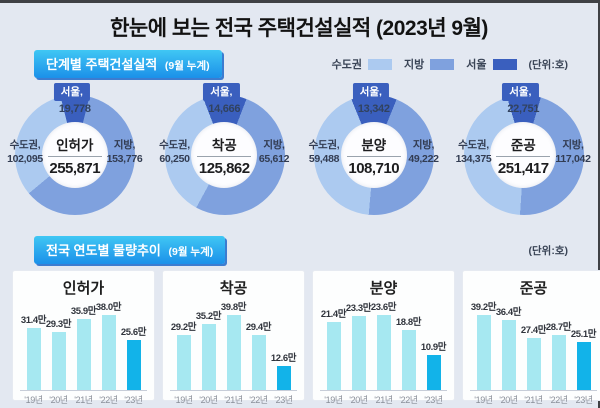 Image resolution: width=600 pixels, height=408 pixels. I want to click on seoul-value: 22,751, so click(523, 109).